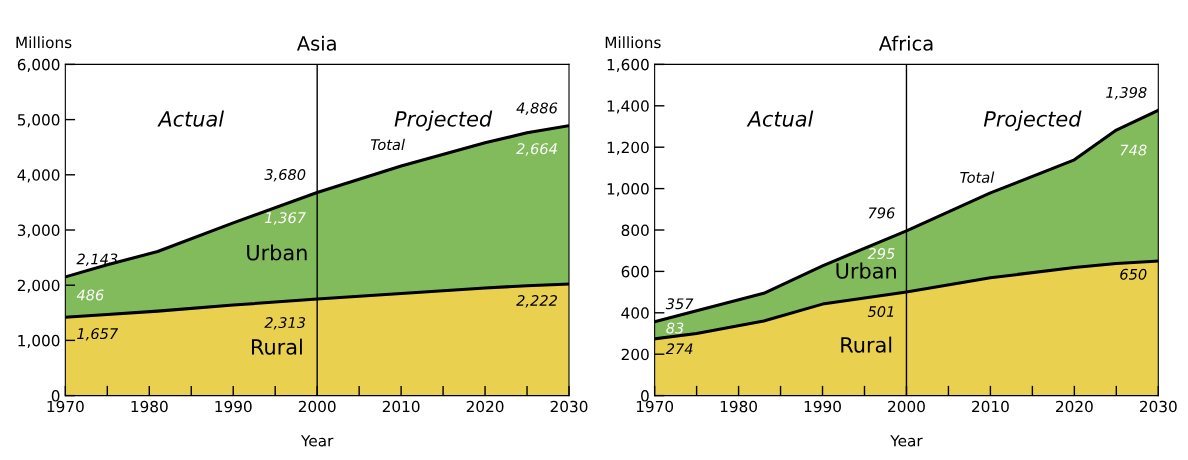  Describe the element at coordinates (38, 286) in the screenshot. I see `y-tick-label: 2,000` at that location.